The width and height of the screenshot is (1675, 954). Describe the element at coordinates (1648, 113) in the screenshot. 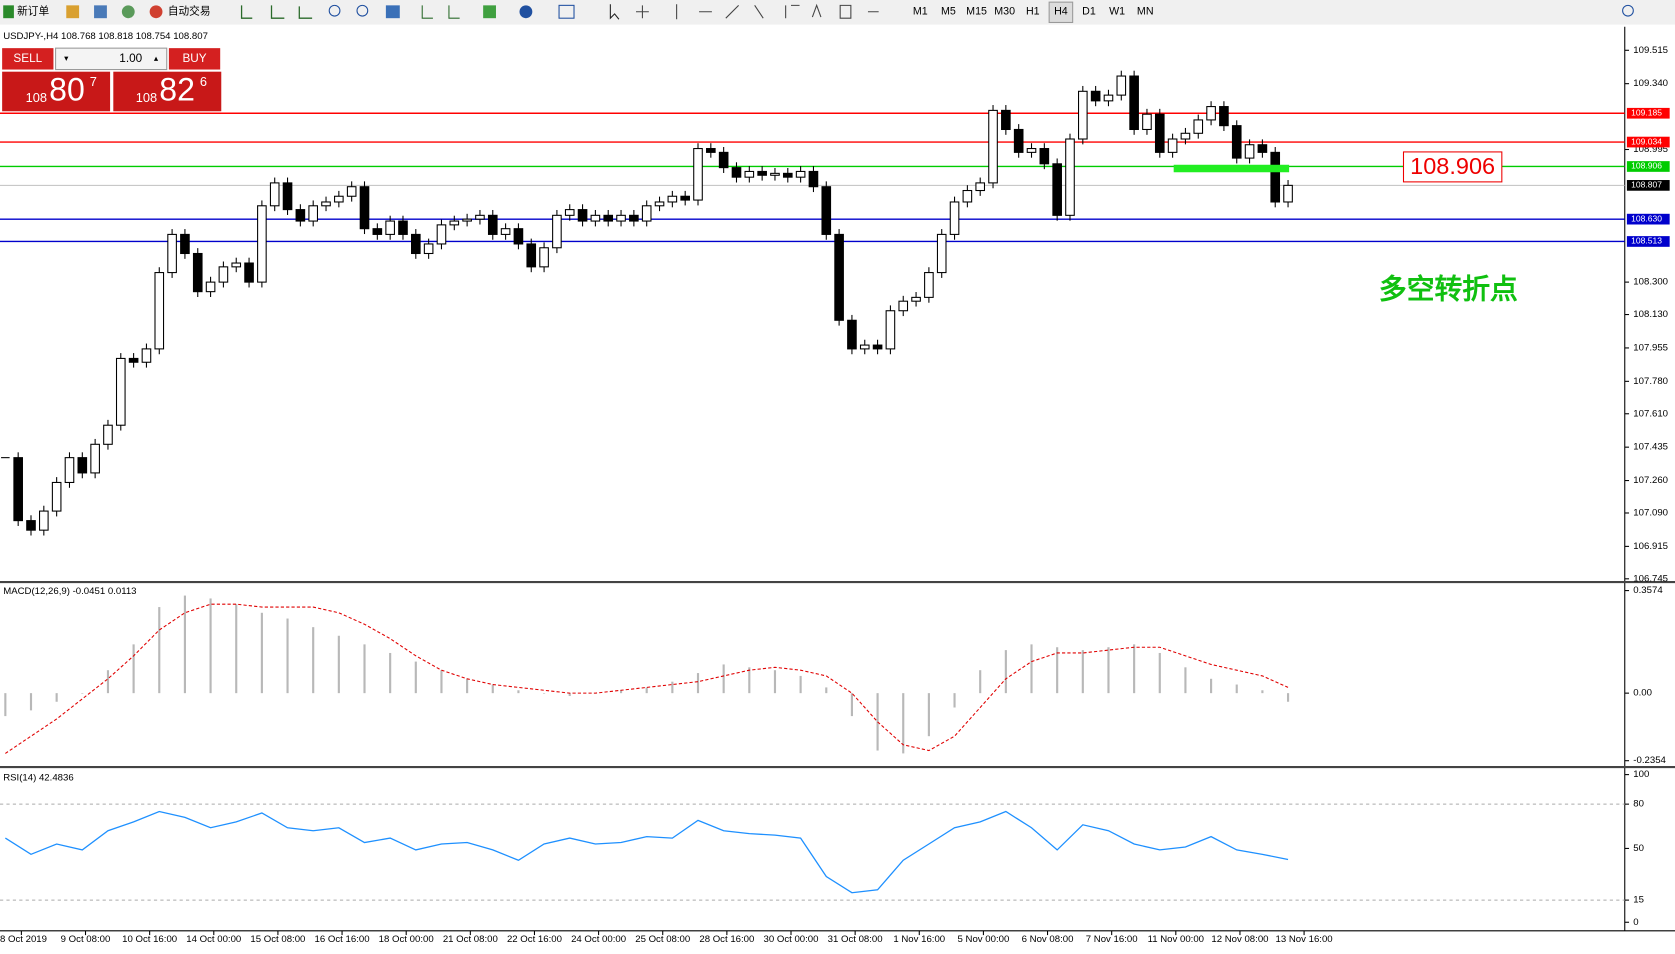

I see `level-label-bg` at that location.